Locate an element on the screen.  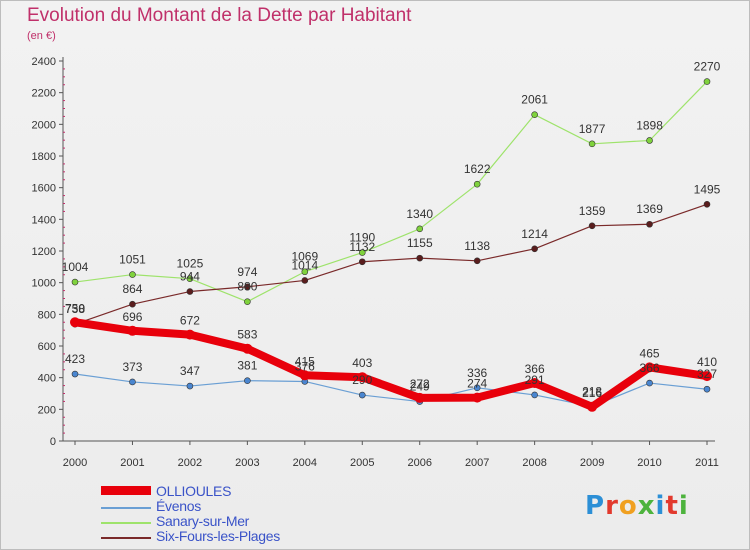
x-tick-label: 2000 is located at coordinates (75, 463).